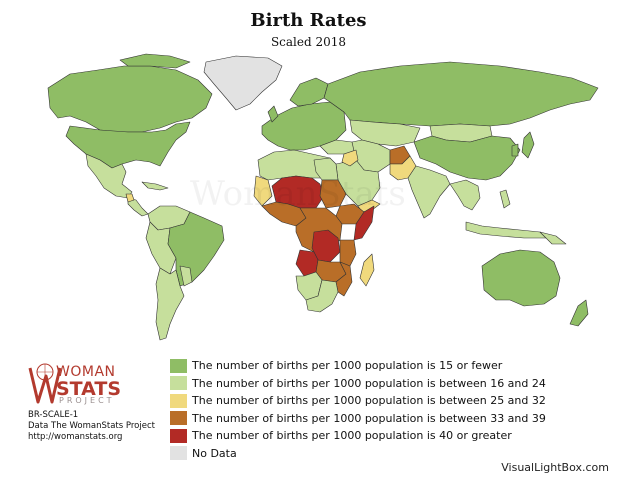 This screenshot has height=480, width=617. I want to click on credits-code: BR-SCALE-1, so click(53, 415).